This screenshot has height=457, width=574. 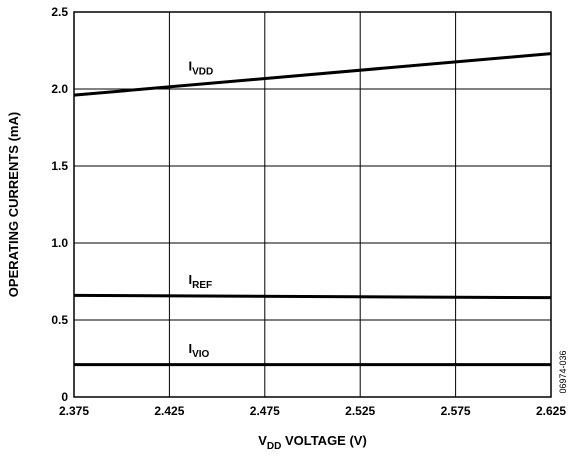 What do you see at coordinates (323, 440) in the screenshot?
I see `x-axis-label-rest: VOLTAGE (V)` at bounding box center [323, 440].